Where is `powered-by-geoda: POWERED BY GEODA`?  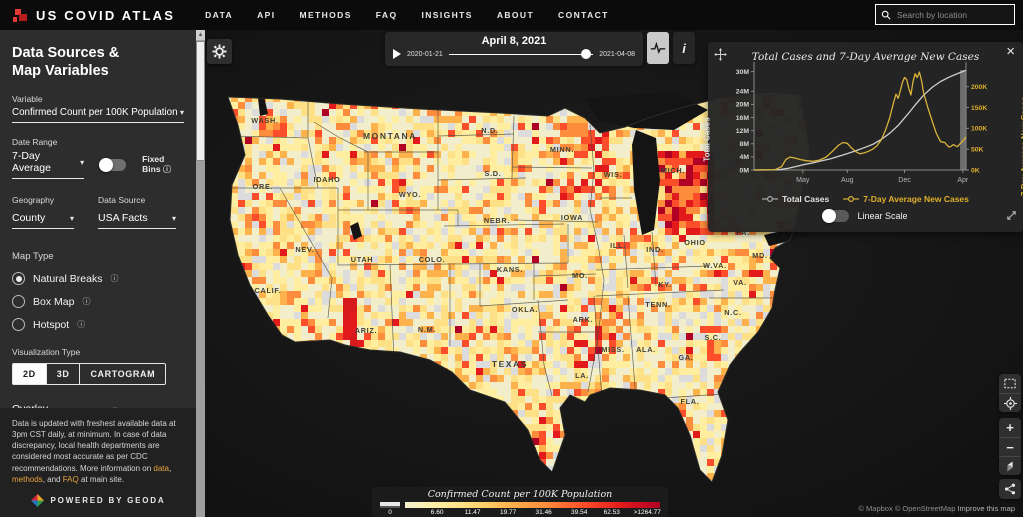
powered-by-geoda: POWERED BY GEODA is located at coordinates (98, 500).